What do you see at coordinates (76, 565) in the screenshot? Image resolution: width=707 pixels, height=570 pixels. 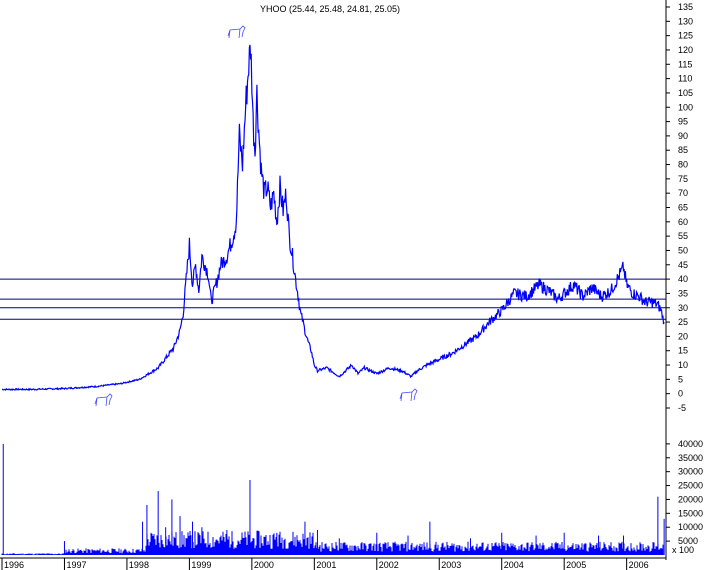 I see `time-tick-label: 1997` at bounding box center [76, 565].